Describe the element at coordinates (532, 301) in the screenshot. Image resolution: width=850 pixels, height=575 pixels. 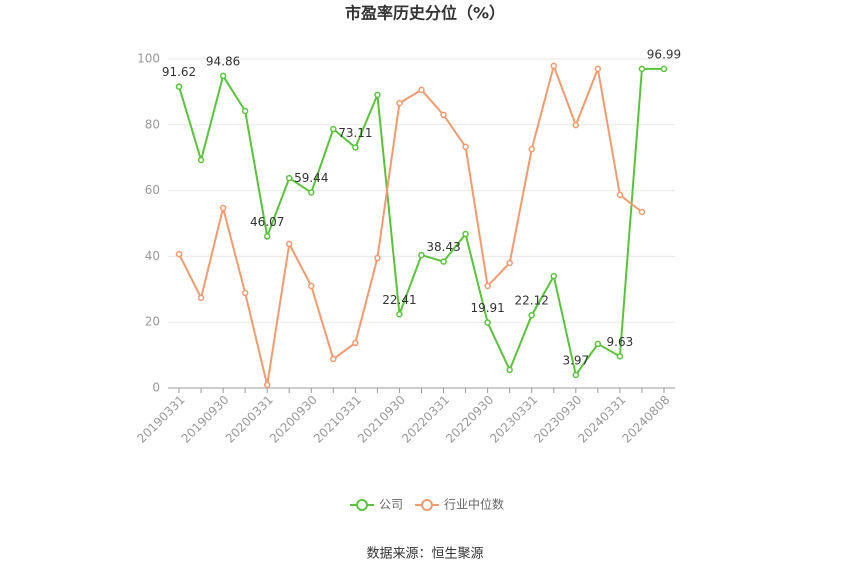
I see `data-label: 22.12` at that location.